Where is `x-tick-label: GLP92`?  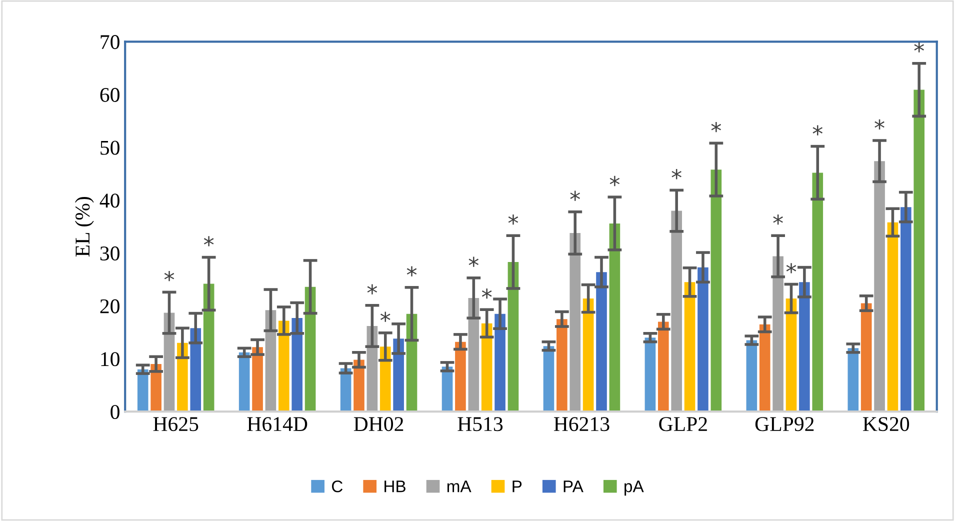
x-tick-label: GLP92 is located at coordinates (784, 424).